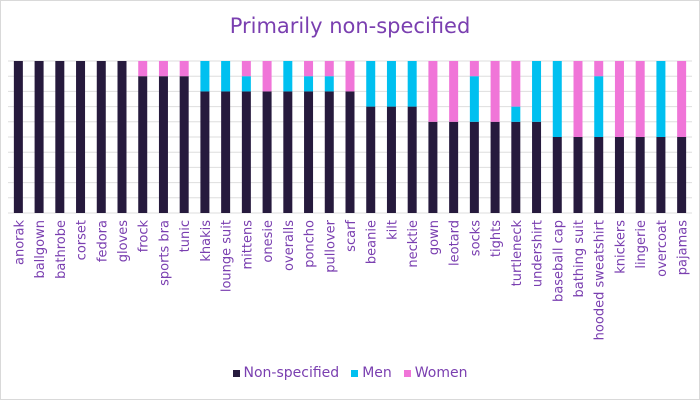  I want to click on legend: Non-specified Men Women, so click(350, 373).